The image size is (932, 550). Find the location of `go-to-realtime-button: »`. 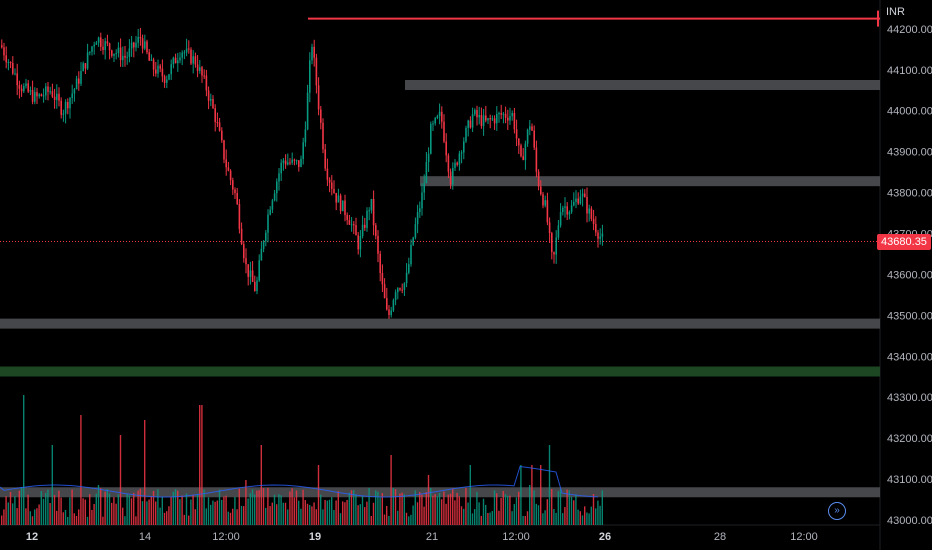

go-to-realtime-button: » is located at coordinates (837, 511).